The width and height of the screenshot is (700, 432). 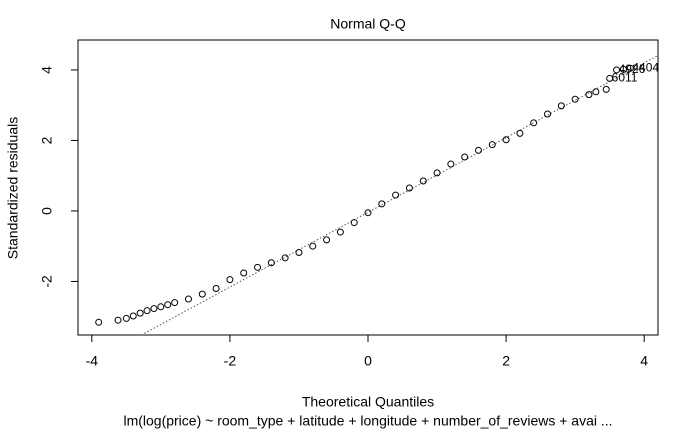 What do you see at coordinates (506, 361) in the screenshot?
I see `x-tick-label: 2` at bounding box center [506, 361].